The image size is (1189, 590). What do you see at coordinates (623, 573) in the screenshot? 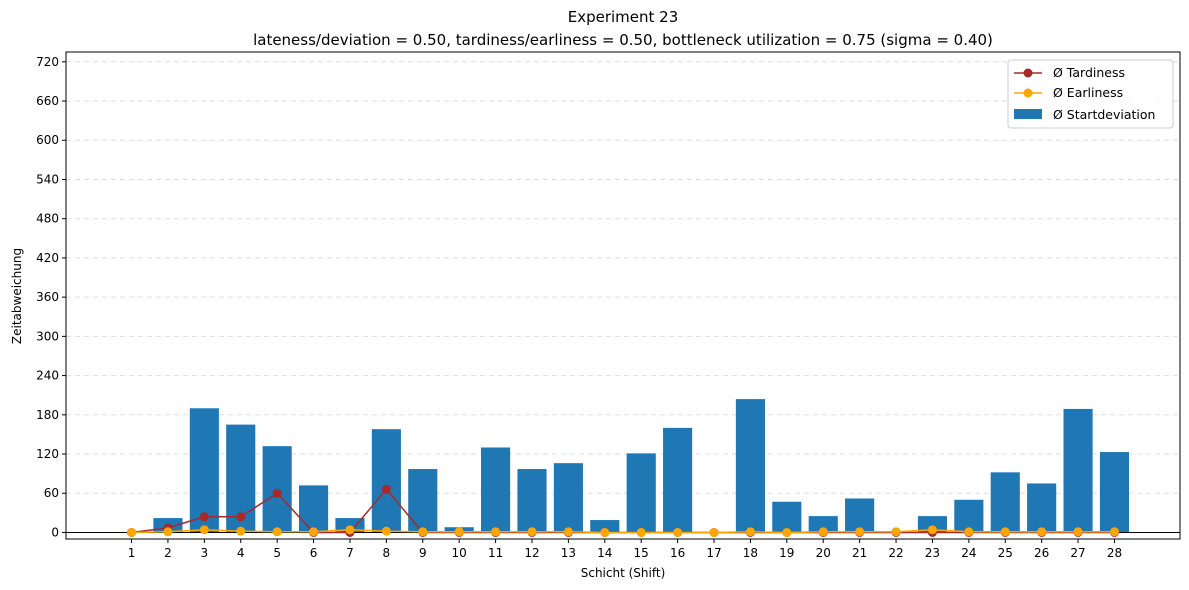
I see `x-axis-label: Schicht (Shift)` at bounding box center [623, 573].